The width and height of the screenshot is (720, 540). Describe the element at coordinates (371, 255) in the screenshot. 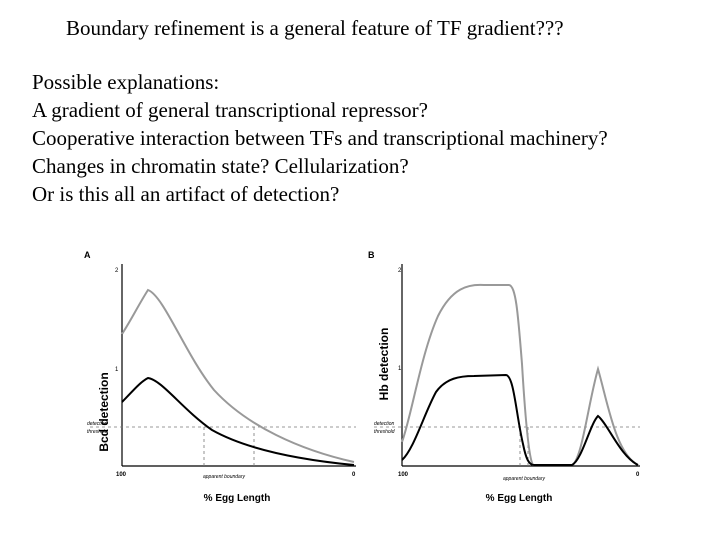

I see `panel-letter: B` at that location.